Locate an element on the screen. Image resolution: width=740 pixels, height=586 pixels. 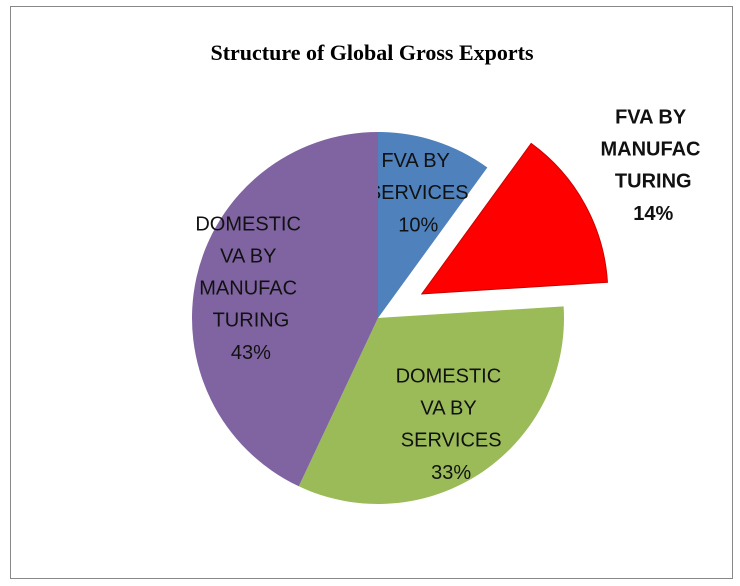
category-label: DOMESTIC VA BY SERVICES is located at coordinates (451, 409).